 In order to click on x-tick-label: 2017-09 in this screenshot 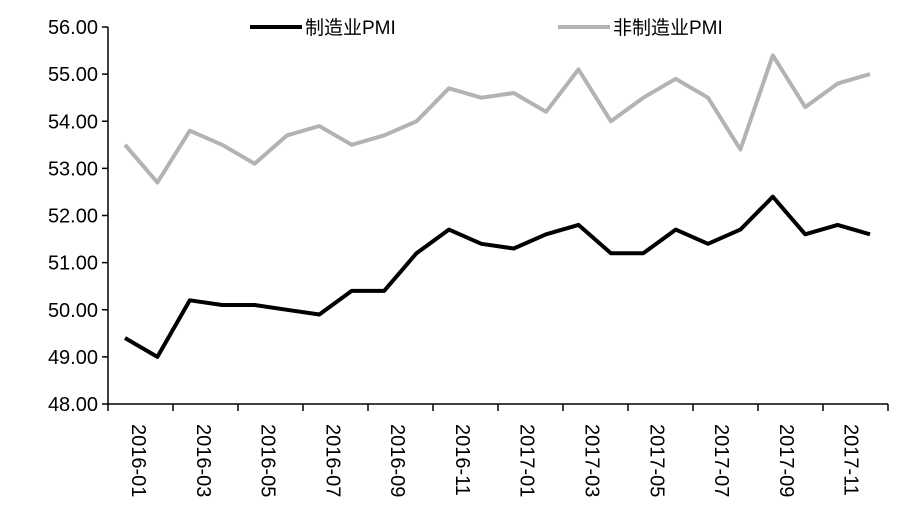, I will do `click(786, 460)`.